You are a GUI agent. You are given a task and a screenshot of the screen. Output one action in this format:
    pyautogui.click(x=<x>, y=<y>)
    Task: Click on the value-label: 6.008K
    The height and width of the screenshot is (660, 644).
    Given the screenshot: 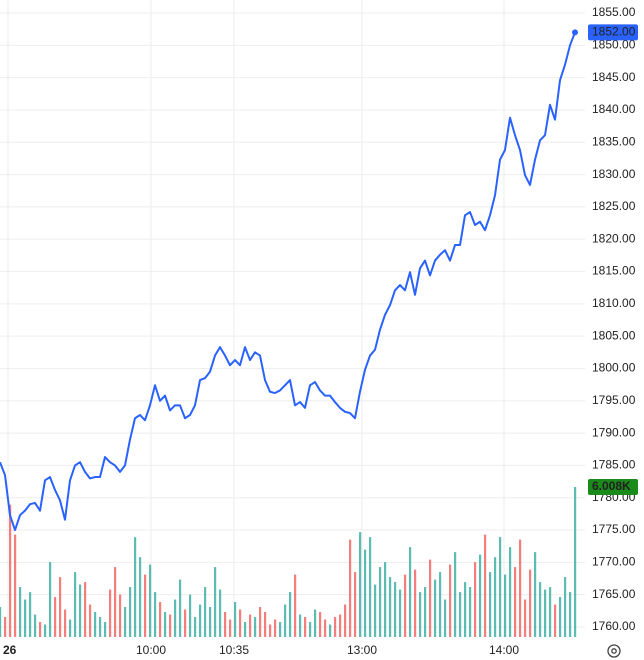 What is the action you would take?
    pyautogui.click(x=611, y=486)
    